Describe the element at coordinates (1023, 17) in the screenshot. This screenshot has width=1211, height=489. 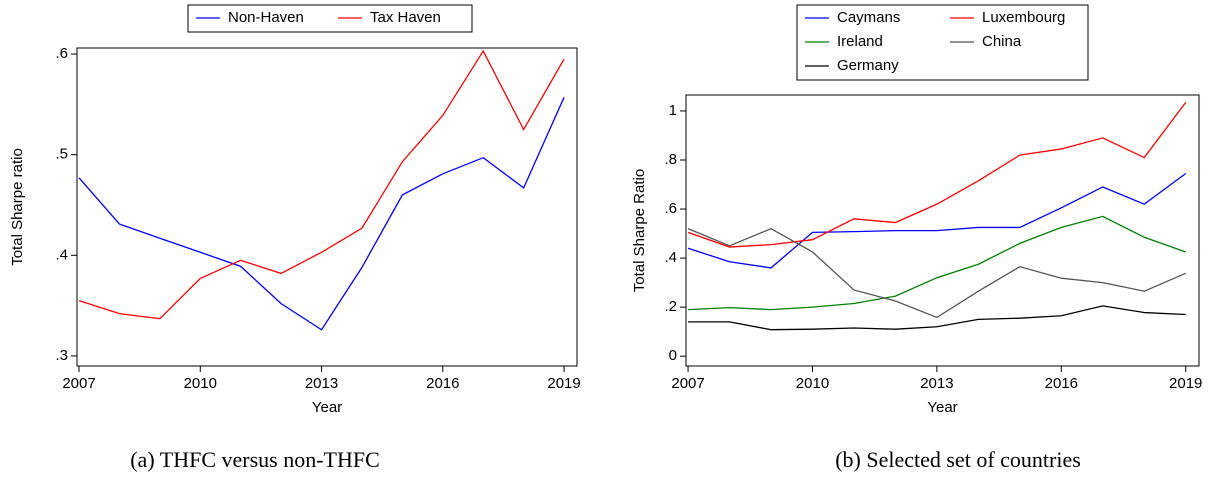
I see `legend-label: Luxembourg` at that location.